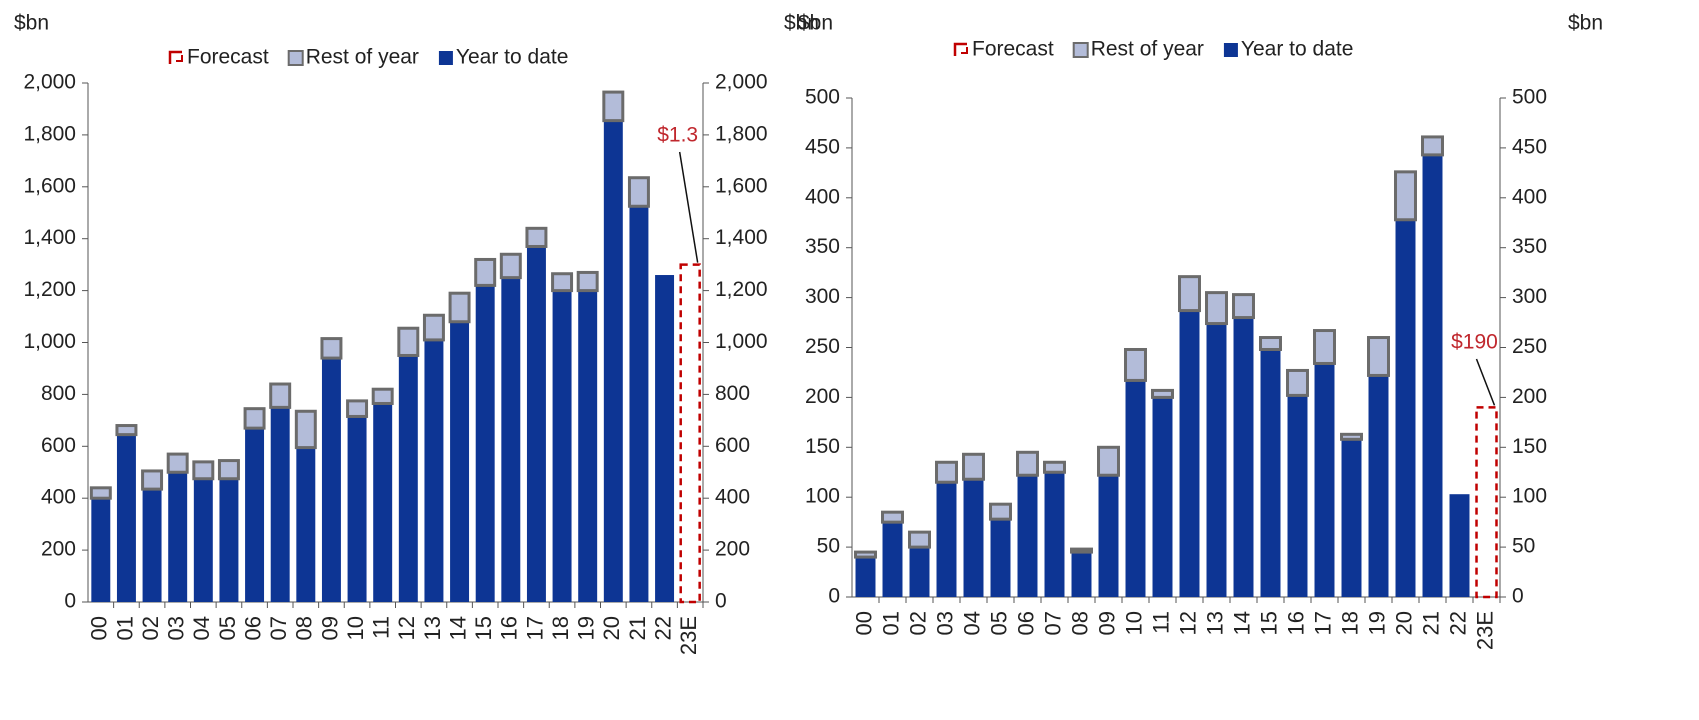  Describe the element at coordinates (124, 628) in the screenshot. I see `x-tick-label: 01` at that location.